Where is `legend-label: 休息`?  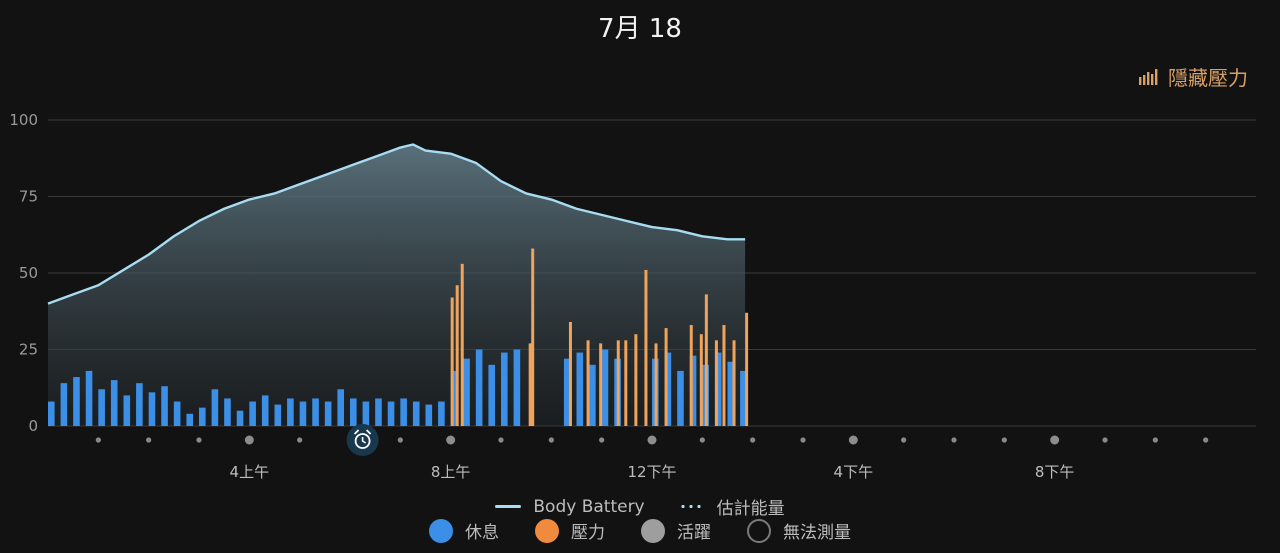
legend-label: 休息 is located at coordinates (482, 533).